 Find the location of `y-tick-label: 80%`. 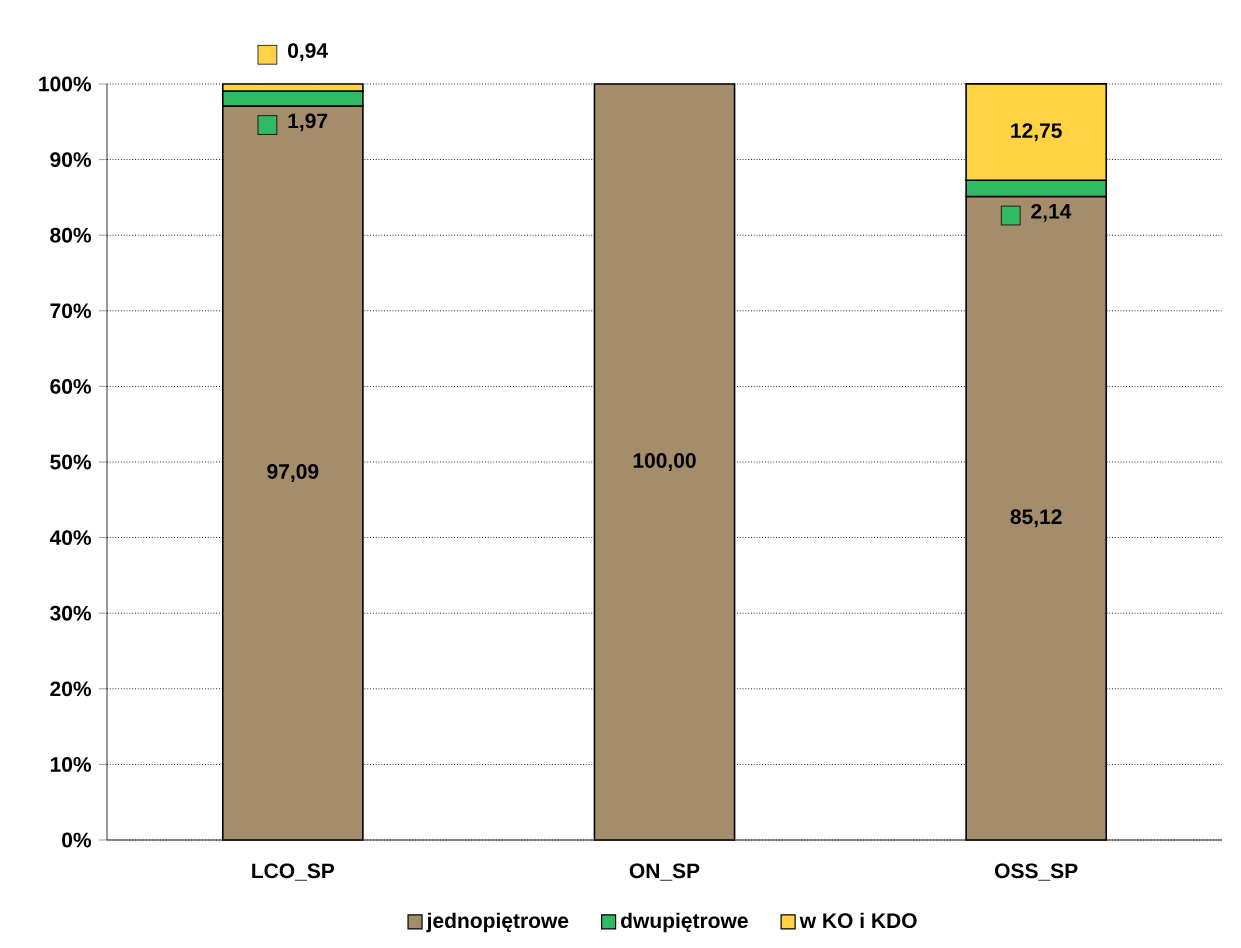

y-tick-label: 80% is located at coordinates (71, 235).